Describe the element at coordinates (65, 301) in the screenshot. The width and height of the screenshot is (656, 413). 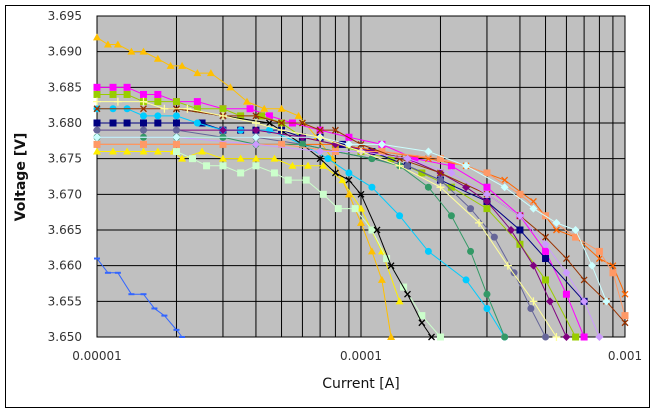
I see `y-tick-label: 3.655` at that location.